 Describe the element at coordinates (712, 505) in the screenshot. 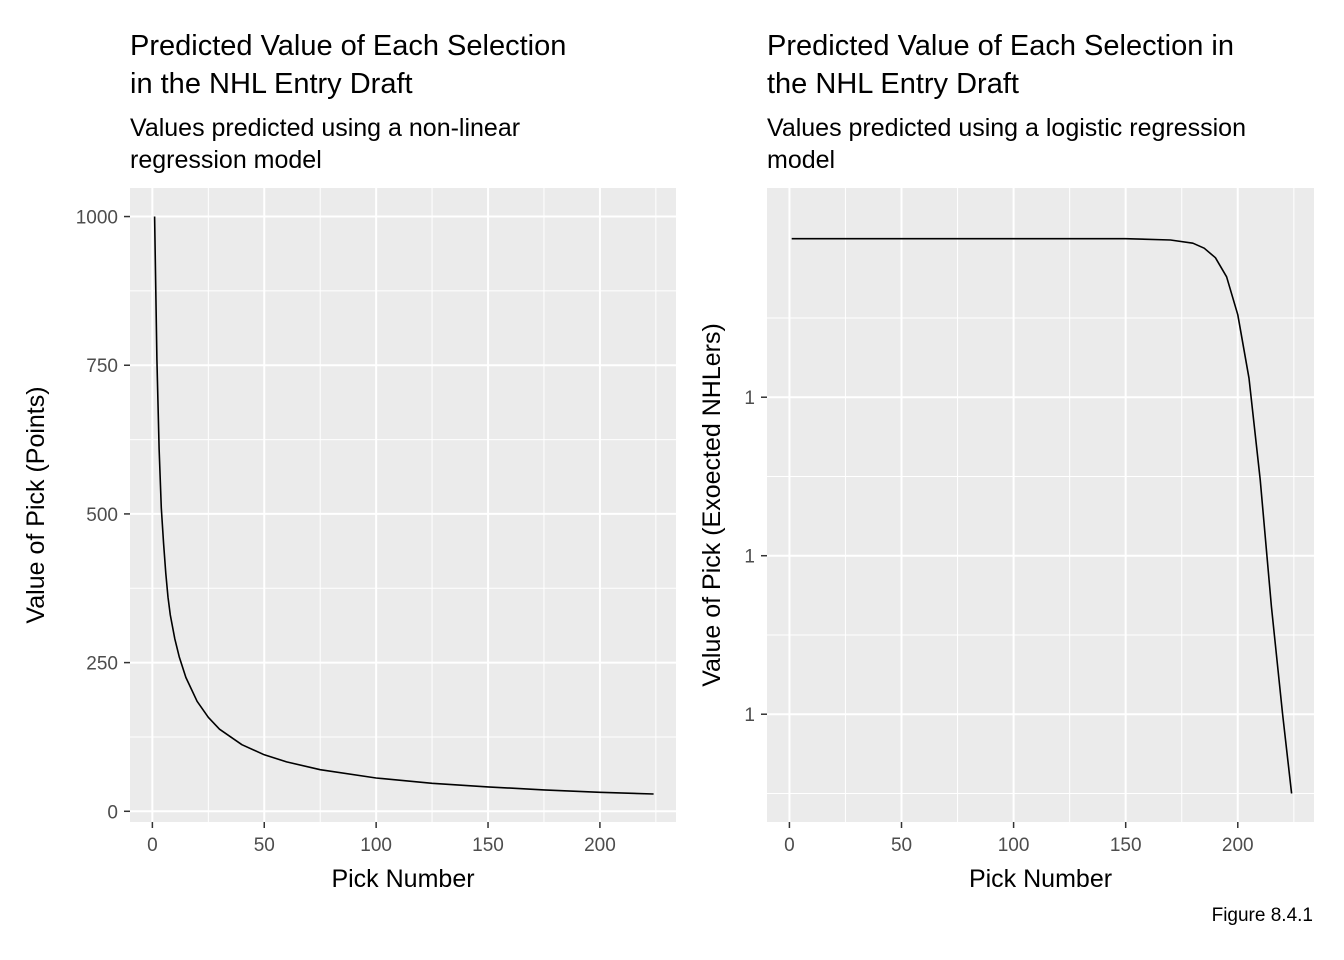

I see `chart-2-y-axis-label: Value of Pick (Exoected NHLers)` at that location.